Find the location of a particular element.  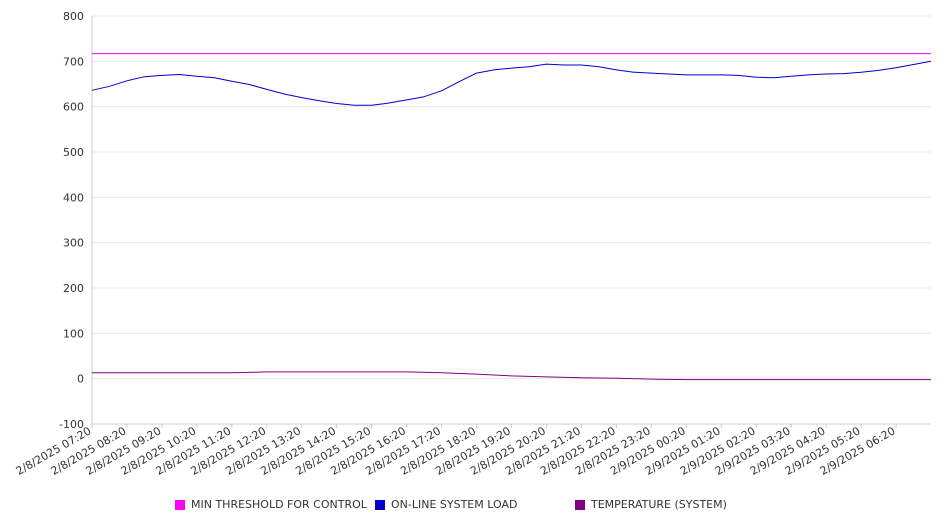

legend-swatch-system-load is located at coordinates (380, 504).